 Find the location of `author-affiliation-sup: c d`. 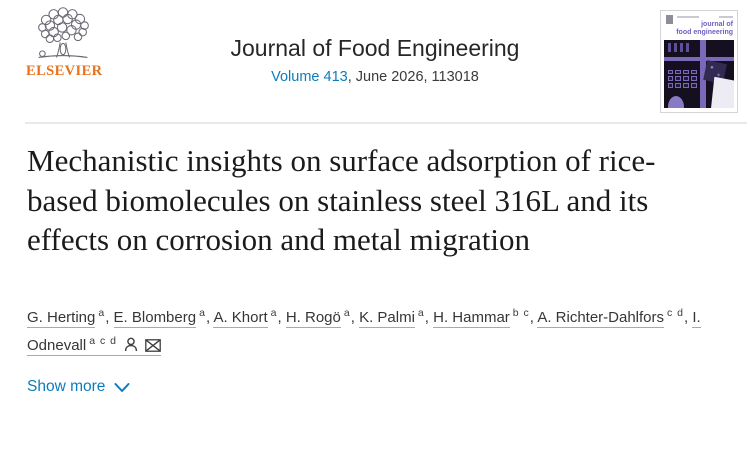

author-affiliation-sup: c d is located at coordinates (676, 313).